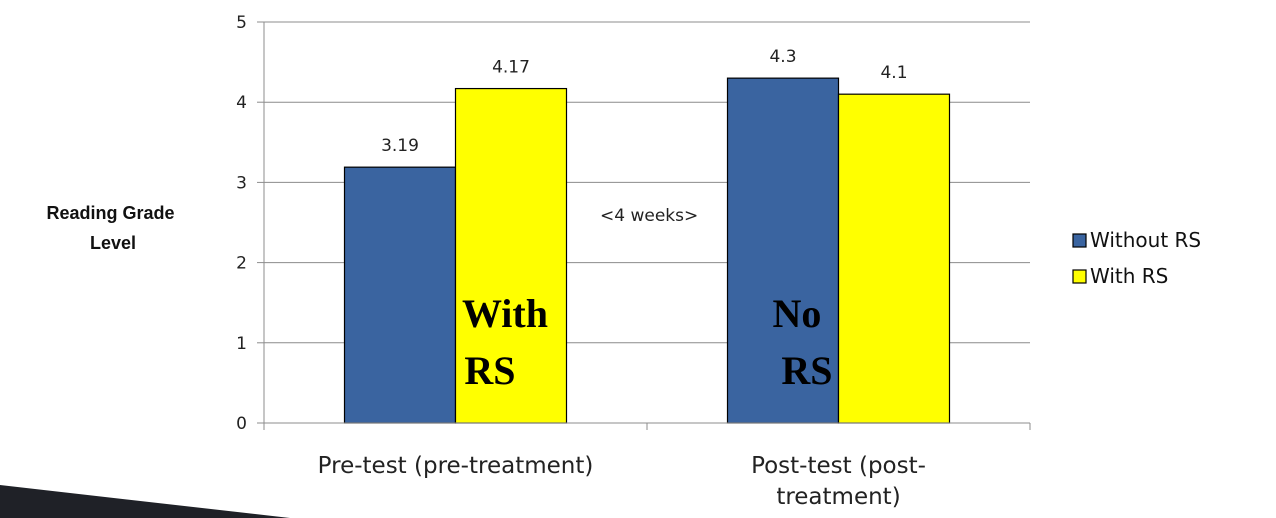  What do you see at coordinates (510, 342) in the screenshot?
I see `bar-overlay-with-rs: With RS` at bounding box center [510, 342].